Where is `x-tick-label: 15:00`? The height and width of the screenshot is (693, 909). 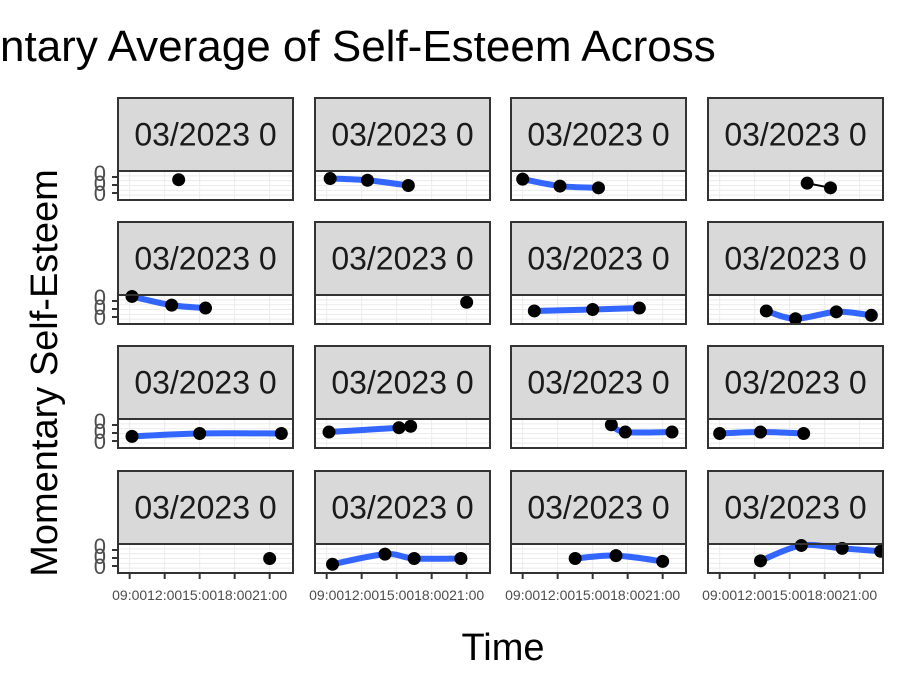 x-tick-label: 15:00 is located at coordinates (592, 595).